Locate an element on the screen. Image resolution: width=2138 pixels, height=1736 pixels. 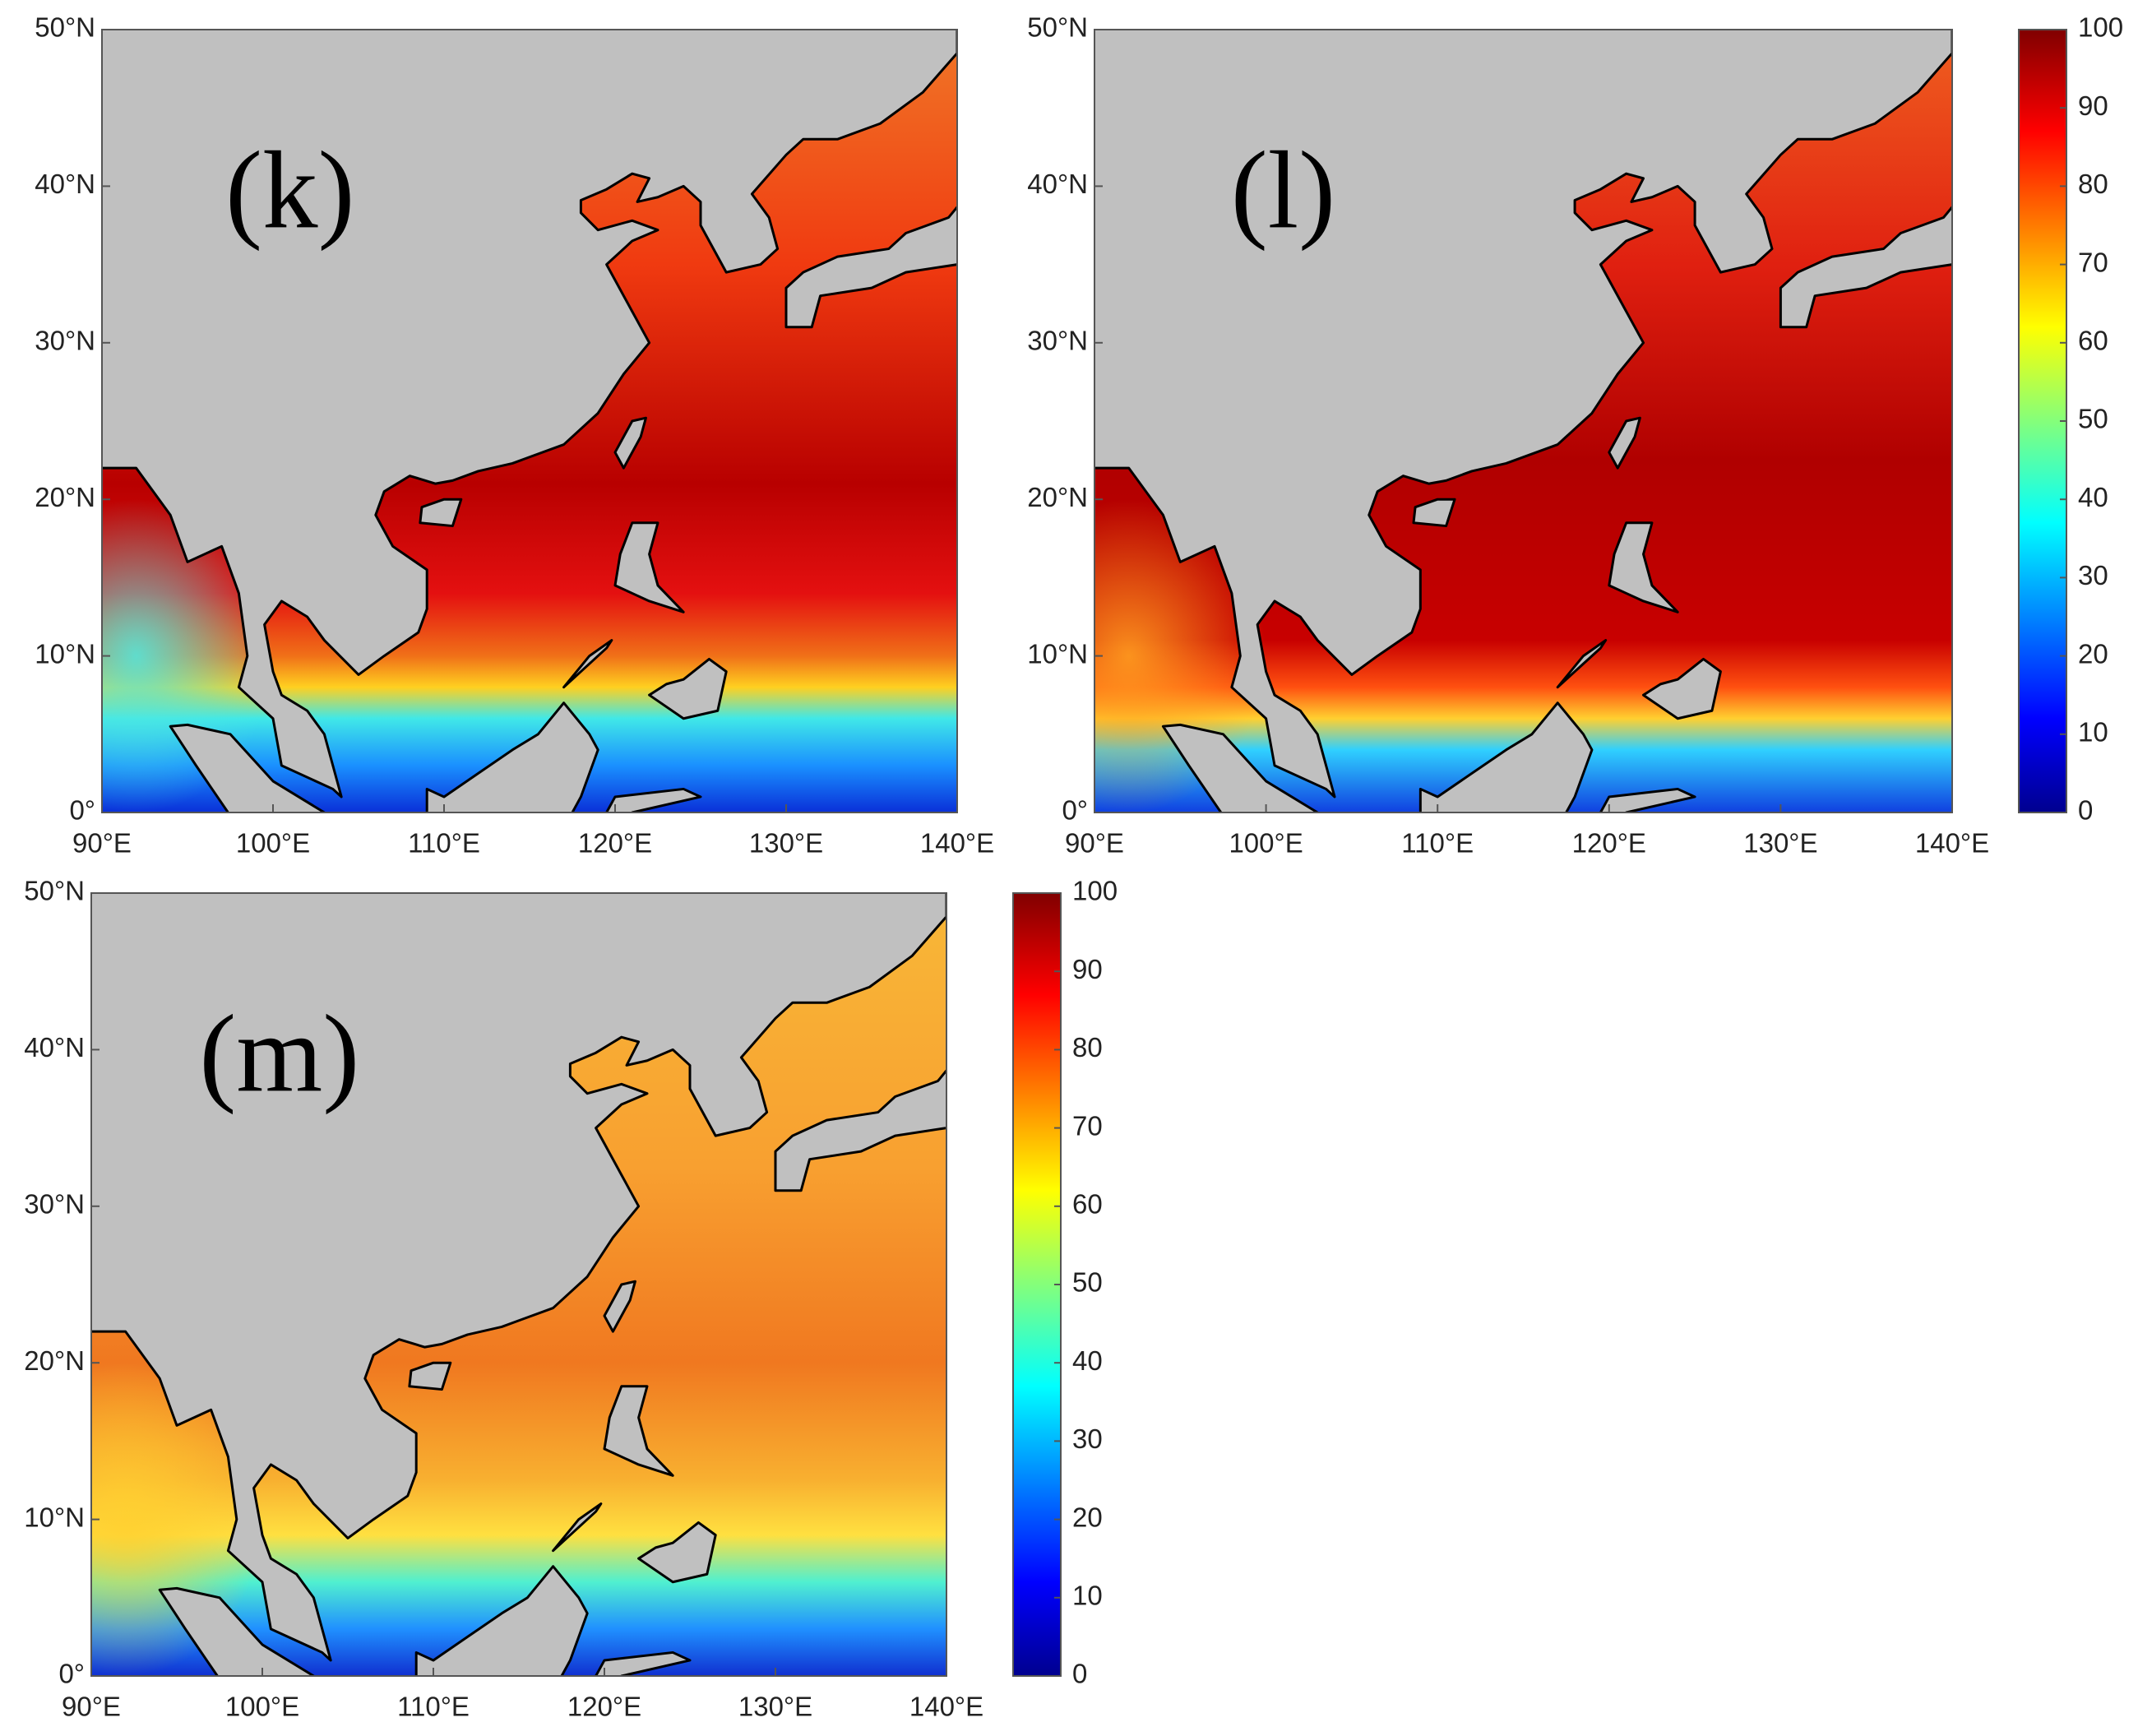
panel-label: (k) is located at coordinates (289, 190).